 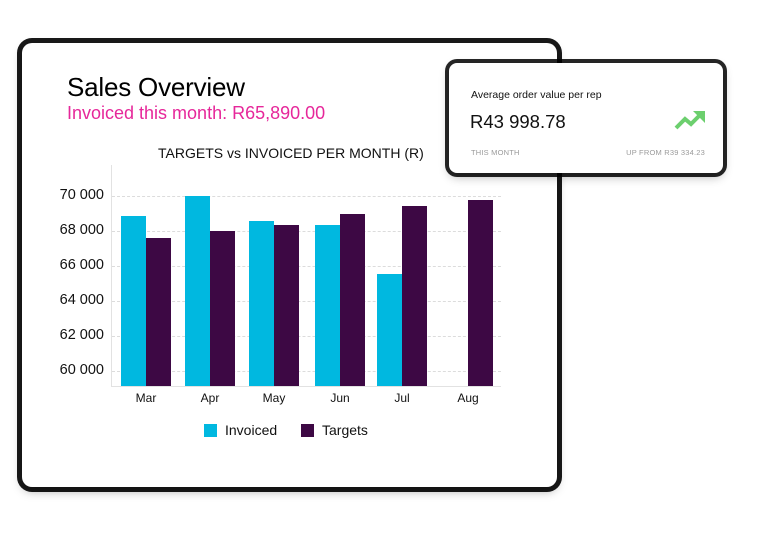 What do you see at coordinates (81, 230) in the screenshot?
I see `y-tick-label: 68 000` at bounding box center [81, 230].